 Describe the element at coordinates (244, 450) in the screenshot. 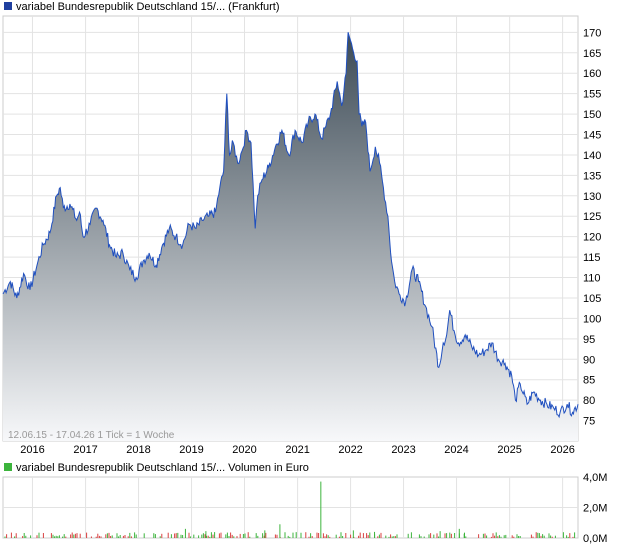

I see `x-tick-label: 2020` at that location.